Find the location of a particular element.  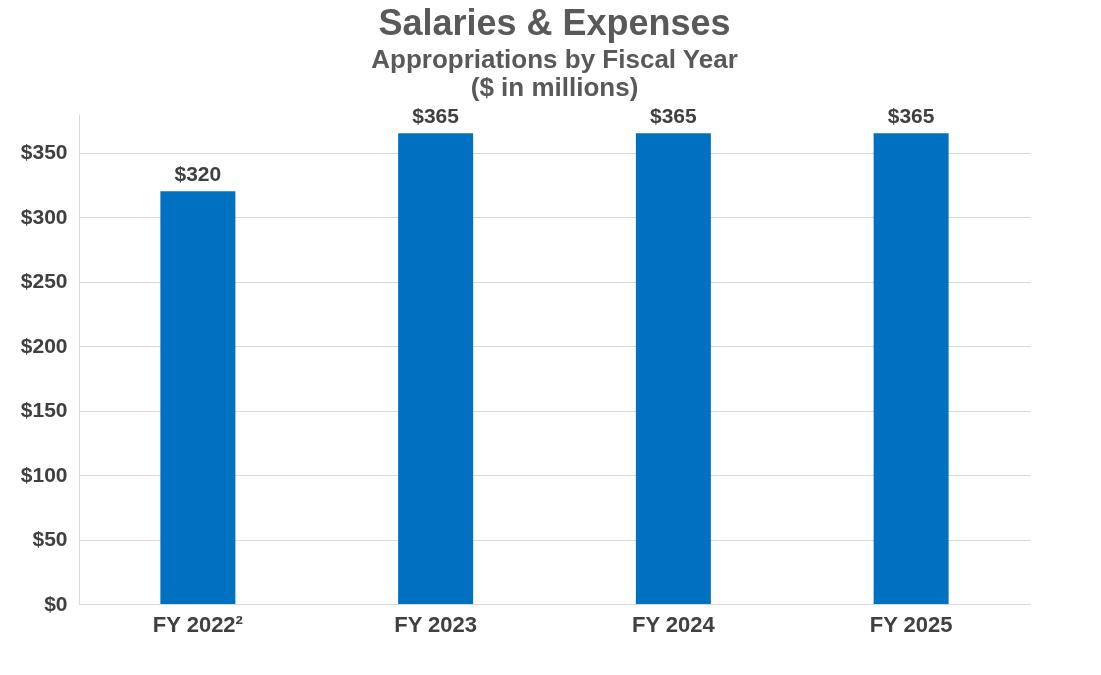

y-tick-label: $0 is located at coordinates (56, 603).